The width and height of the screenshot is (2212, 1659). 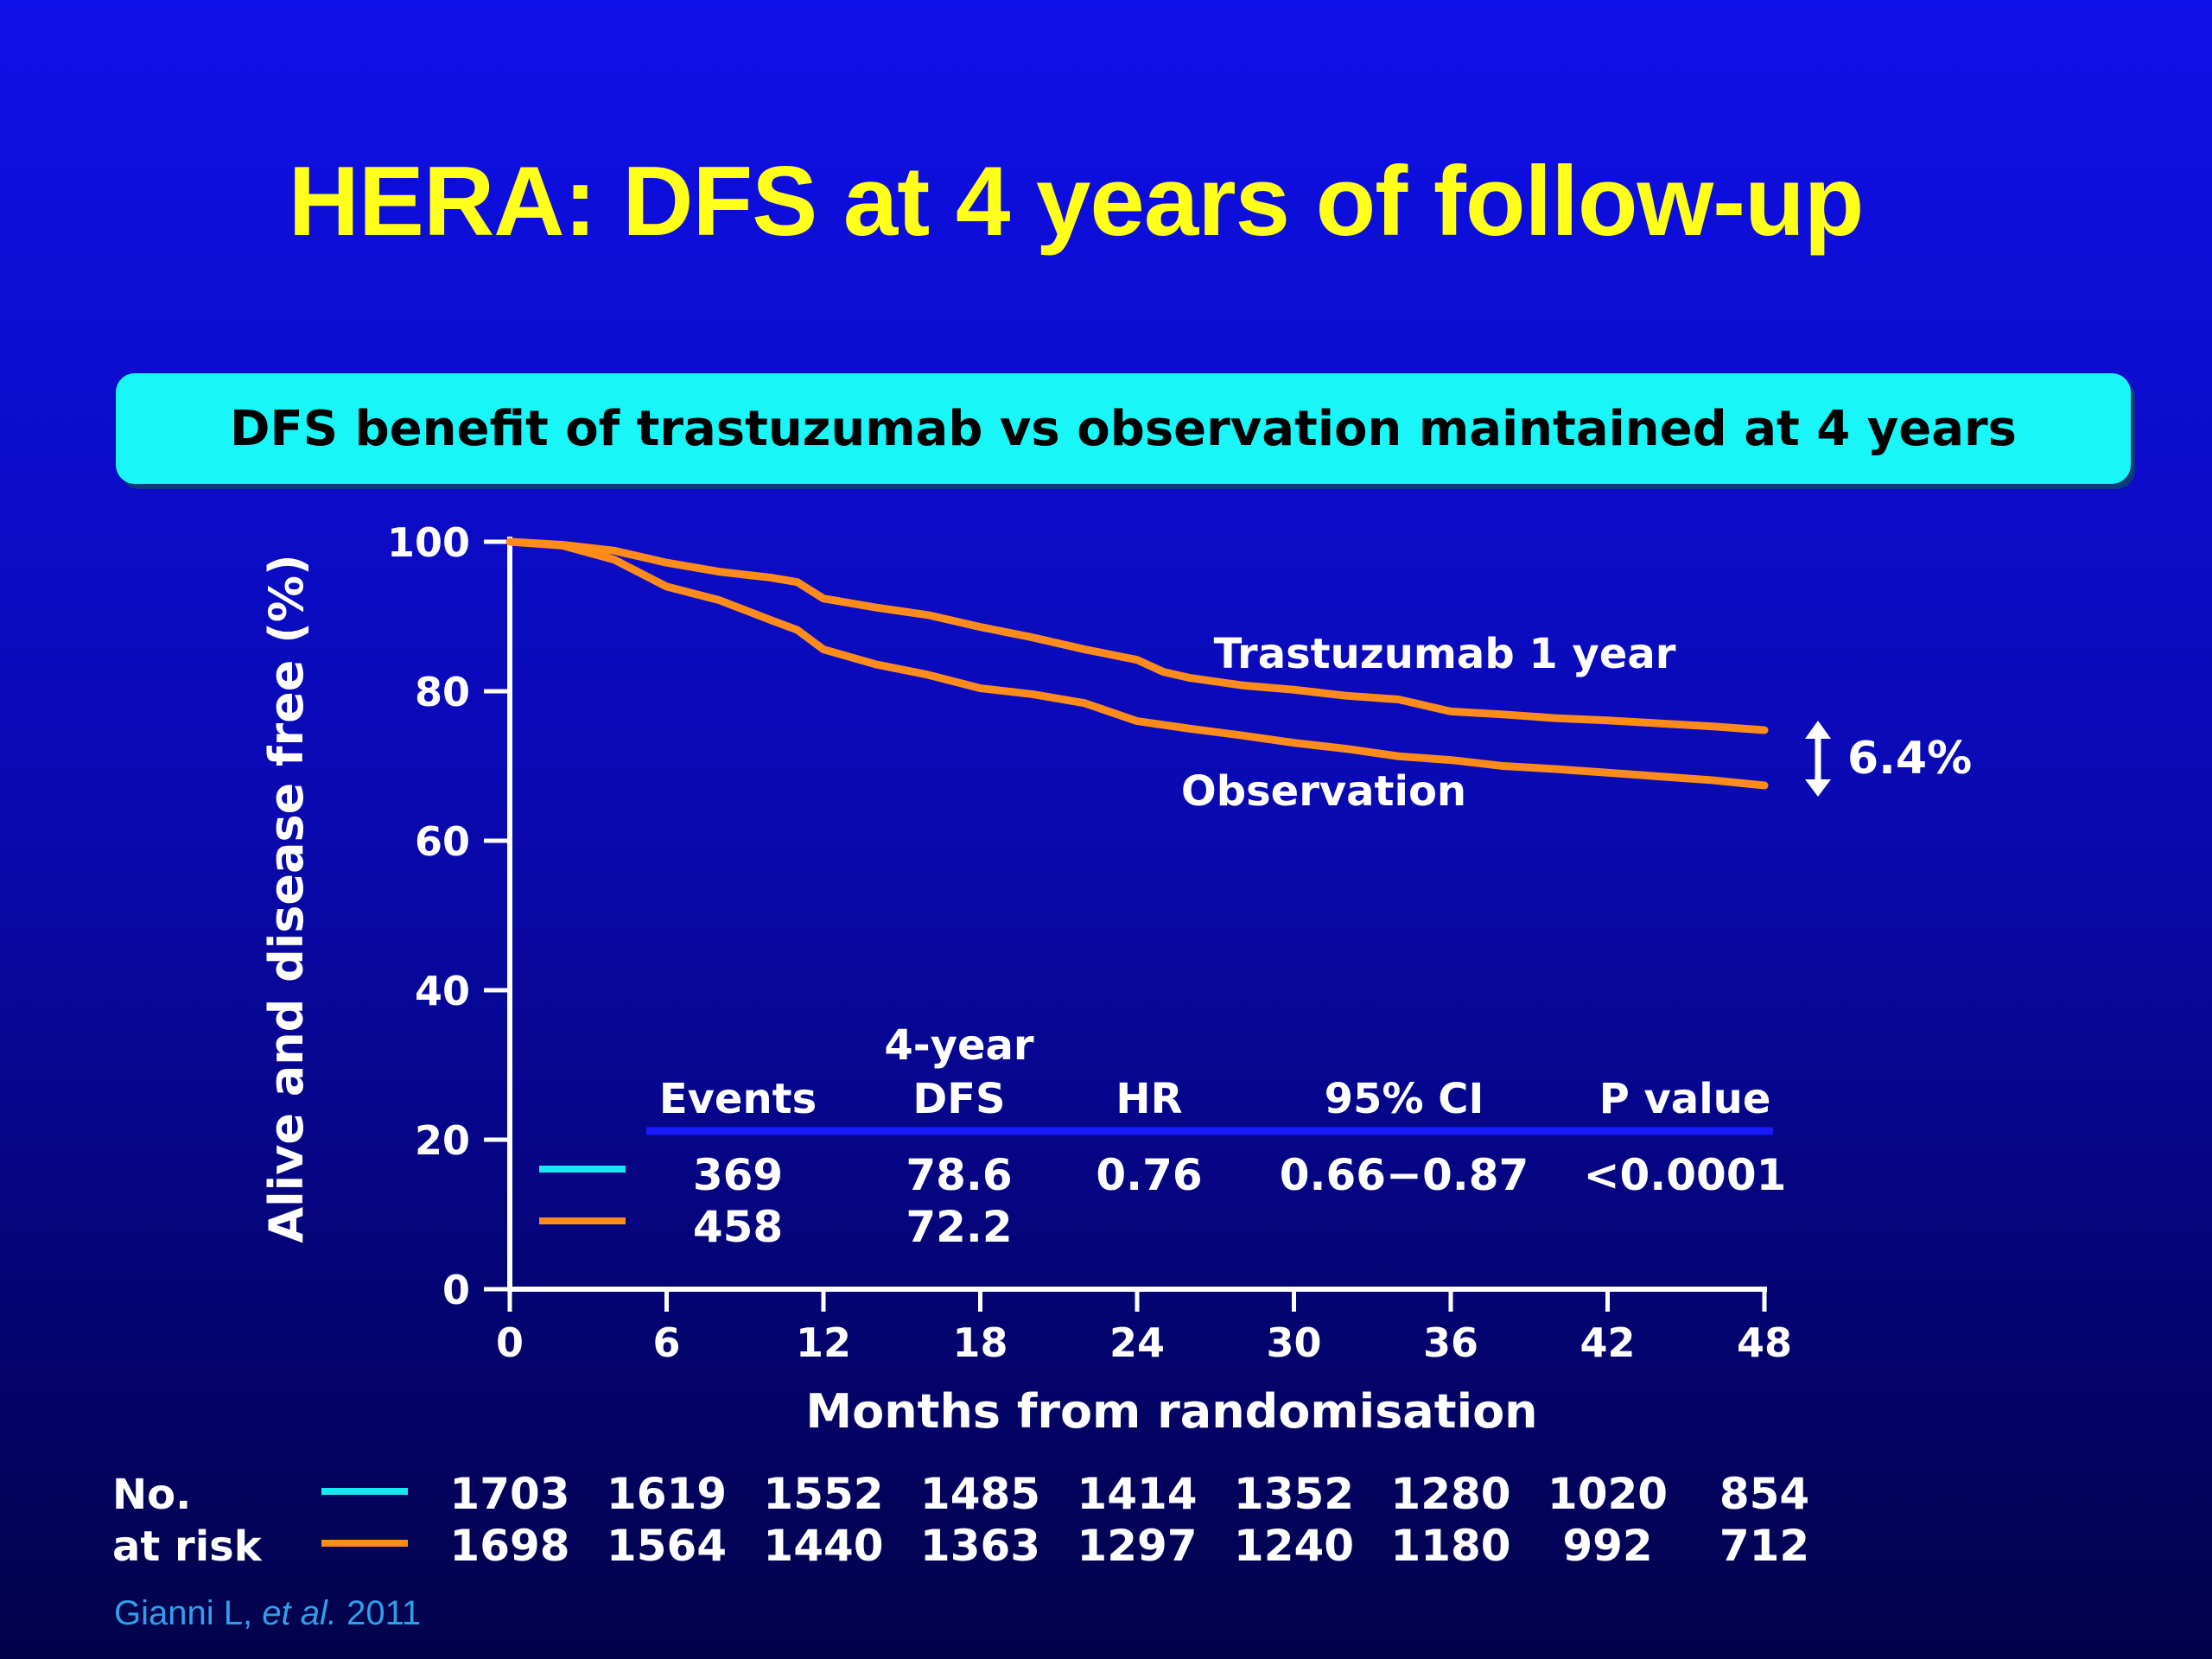 What do you see at coordinates (959, 1175) in the screenshot?
I see `table-cell-dfs: 78.6` at bounding box center [959, 1175].